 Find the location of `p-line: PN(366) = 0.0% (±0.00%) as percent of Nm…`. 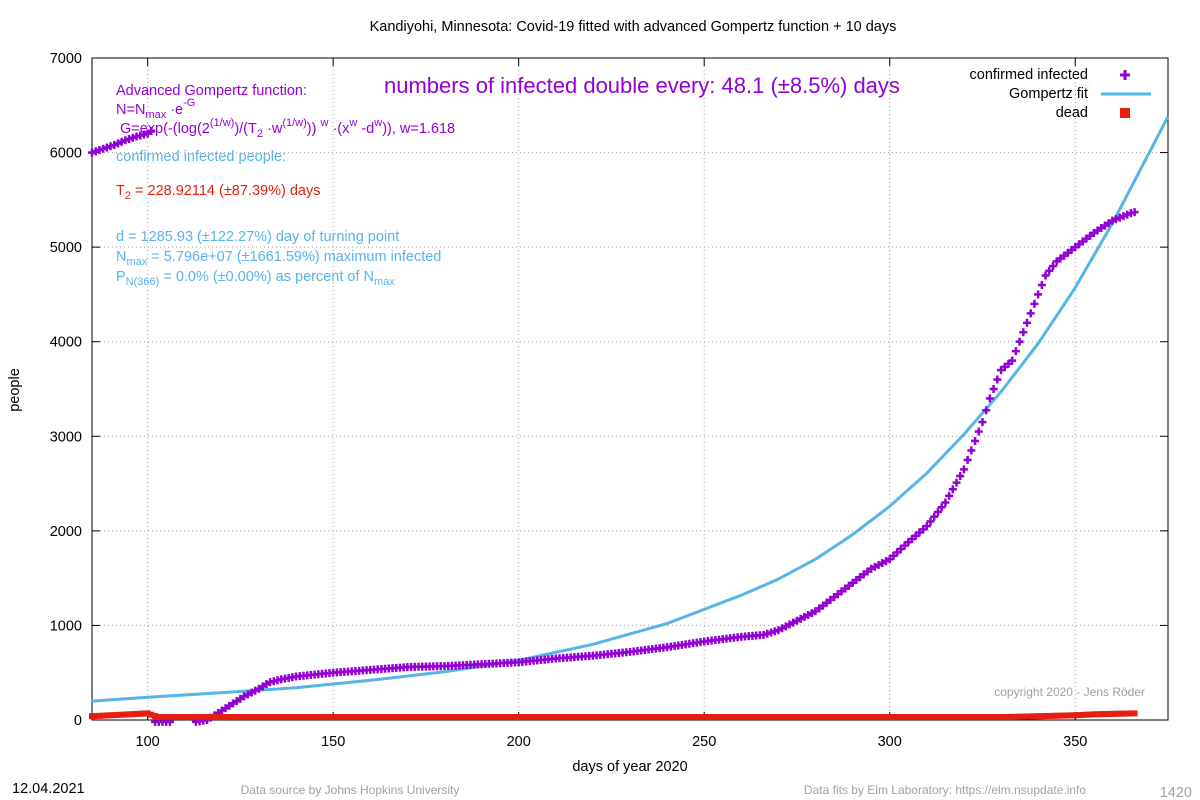

p-line: PN(366) = 0.0% (±0.00%) as percent of Nm… is located at coordinates (255, 278).